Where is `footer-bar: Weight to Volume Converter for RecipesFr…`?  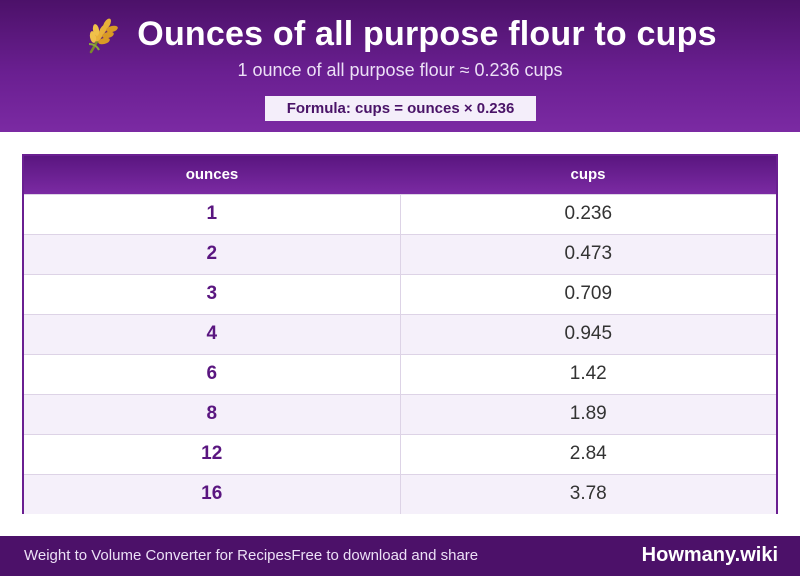 footer-bar: Weight to Volume Converter for RecipesFr… is located at coordinates (400, 556).